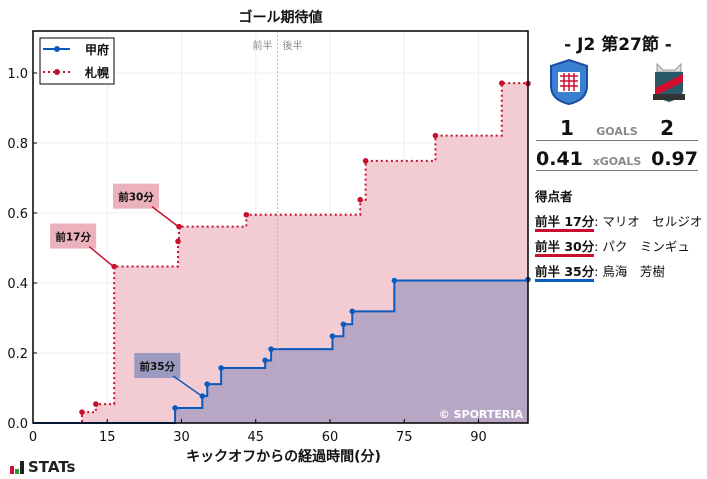  What do you see at coordinates (667, 128) in the screenshot?
I see `away-goals: 2` at bounding box center [667, 128].